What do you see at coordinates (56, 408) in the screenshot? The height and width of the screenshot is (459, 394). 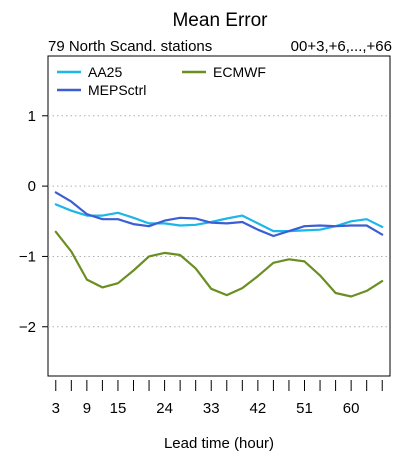 I see `x-tick-label: 3` at bounding box center [56, 408].